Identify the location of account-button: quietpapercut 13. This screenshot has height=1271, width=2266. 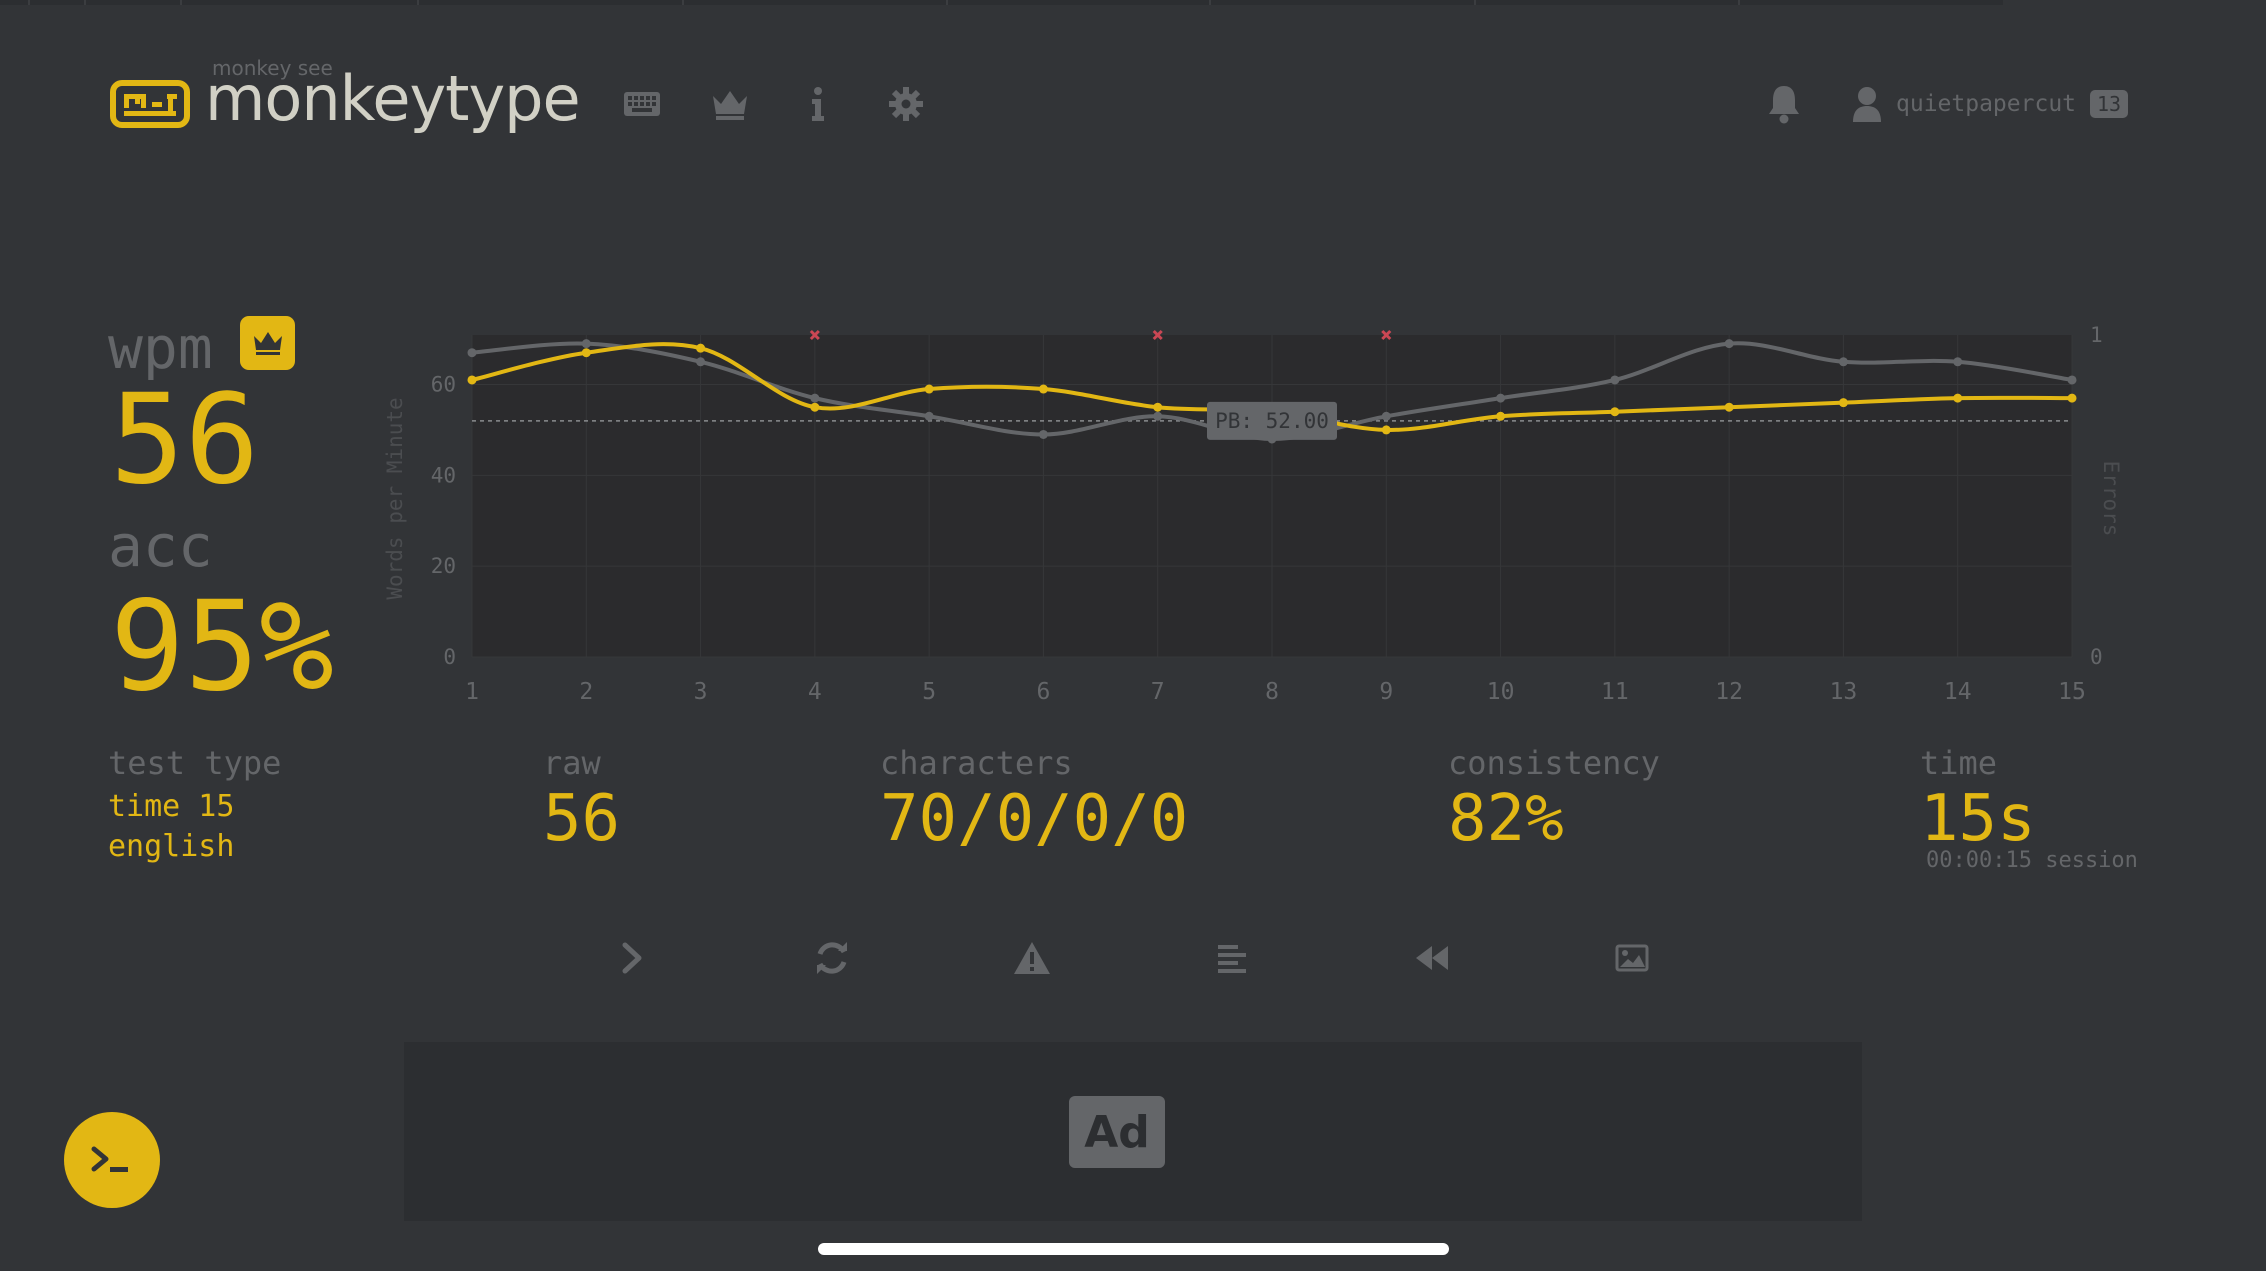
(1990, 104).